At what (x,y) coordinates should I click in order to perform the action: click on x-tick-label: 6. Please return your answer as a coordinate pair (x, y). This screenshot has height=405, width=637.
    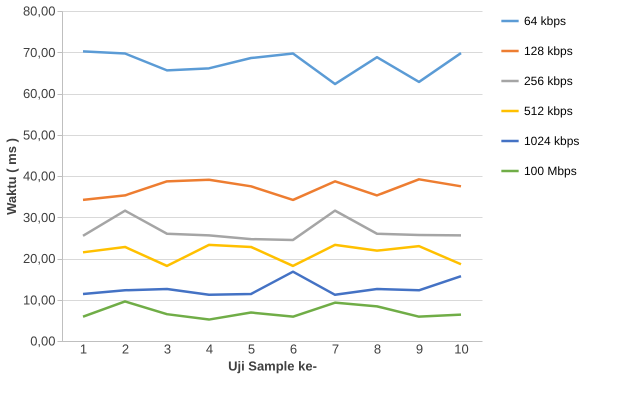
    Looking at the image, I should click on (294, 349).